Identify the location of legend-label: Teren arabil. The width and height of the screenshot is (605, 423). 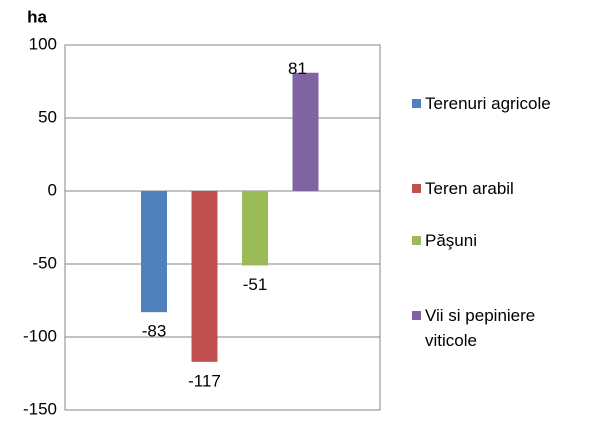
(469, 188).